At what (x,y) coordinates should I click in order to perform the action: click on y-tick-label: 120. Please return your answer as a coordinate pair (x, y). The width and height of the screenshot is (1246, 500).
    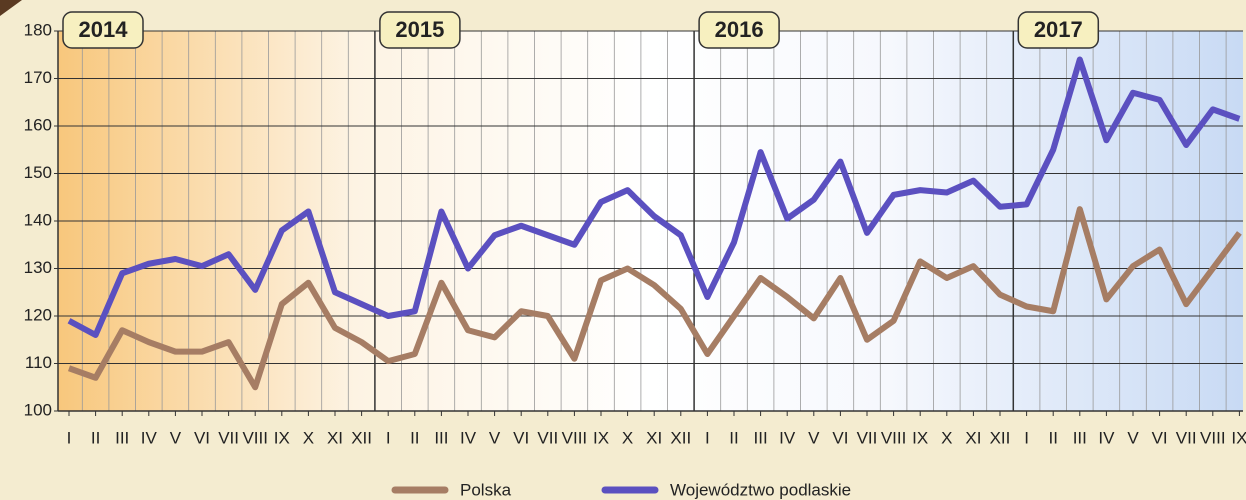
    Looking at the image, I should click on (38, 314).